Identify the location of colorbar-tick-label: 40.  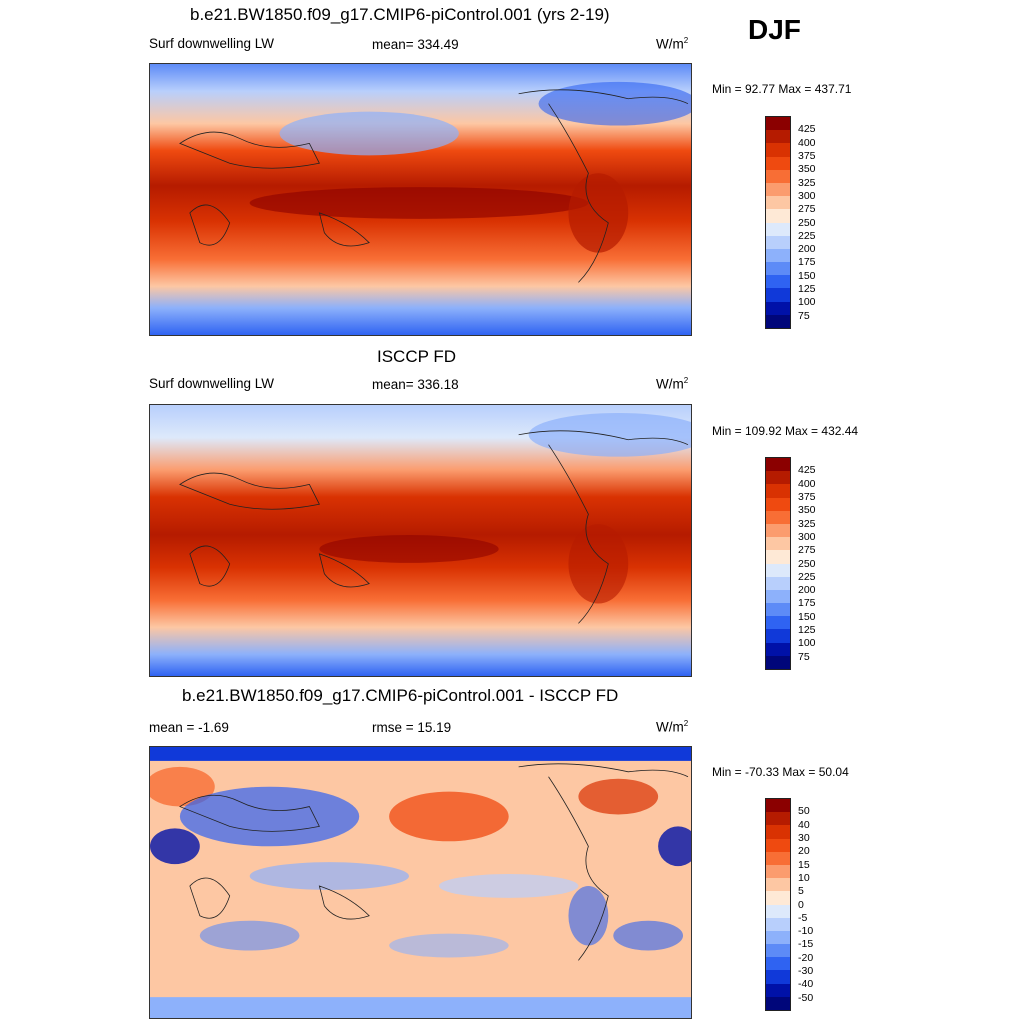
(804, 824).